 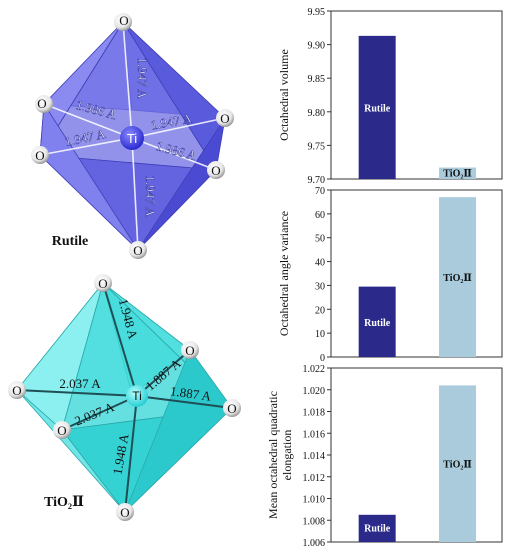 What do you see at coordinates (320, 191) in the screenshot?
I see `y-tick-label: 70` at bounding box center [320, 191].